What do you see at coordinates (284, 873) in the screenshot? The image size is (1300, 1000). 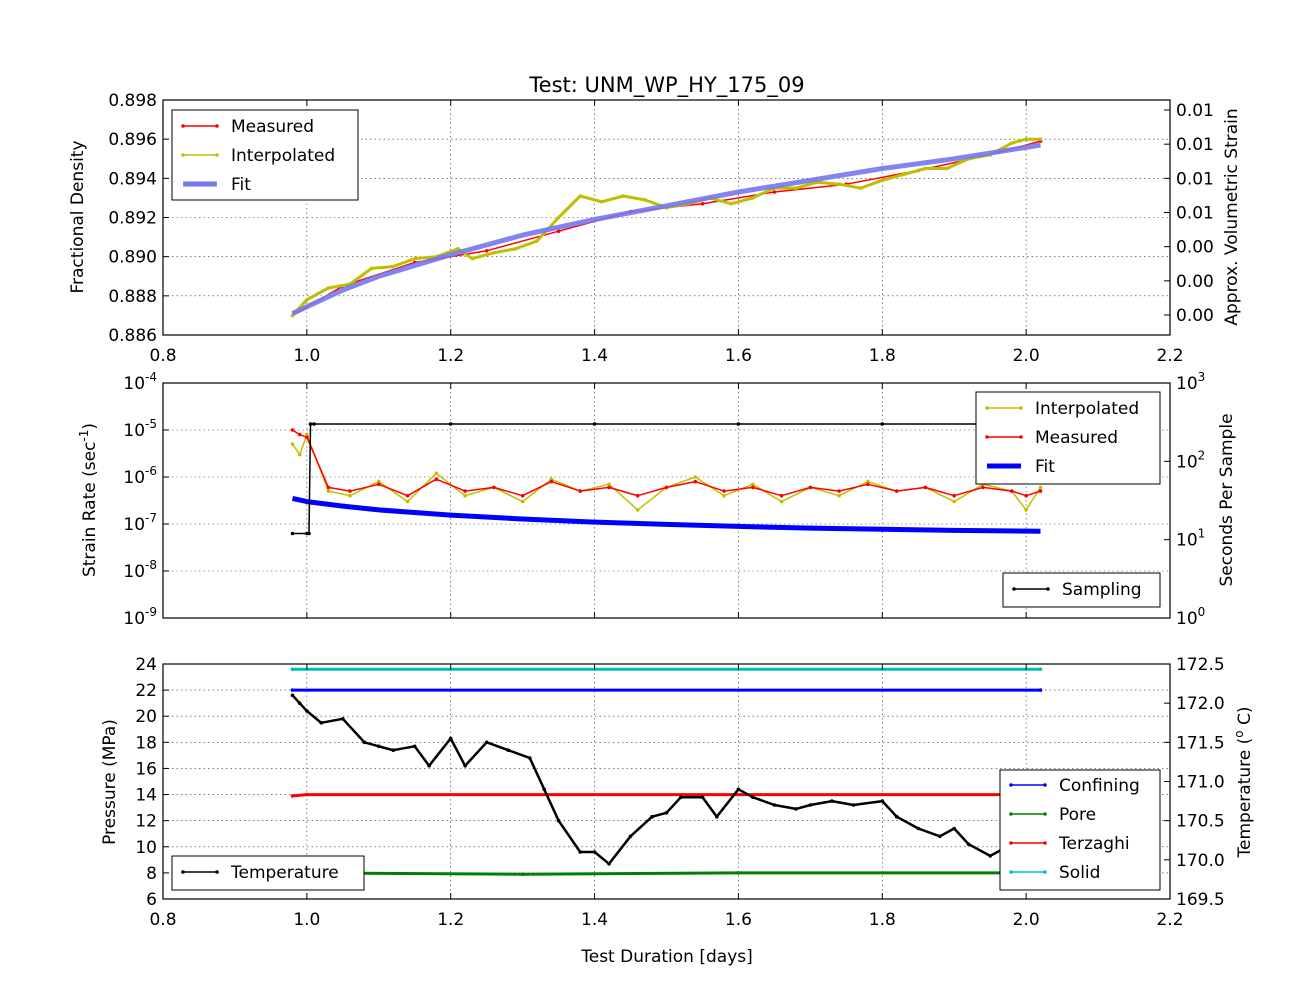 I see `legend-label-temperature: Temperature` at bounding box center [284, 873].